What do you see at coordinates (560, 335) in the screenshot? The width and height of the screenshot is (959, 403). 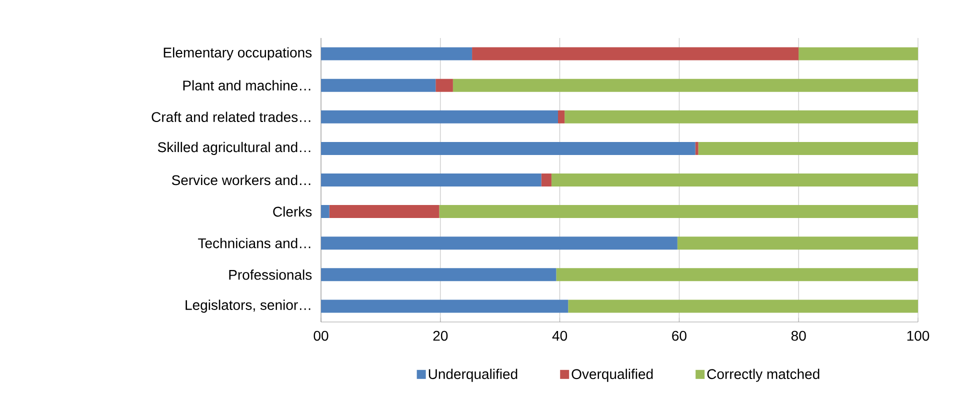 I see `x-tick-label: 40` at bounding box center [560, 335].